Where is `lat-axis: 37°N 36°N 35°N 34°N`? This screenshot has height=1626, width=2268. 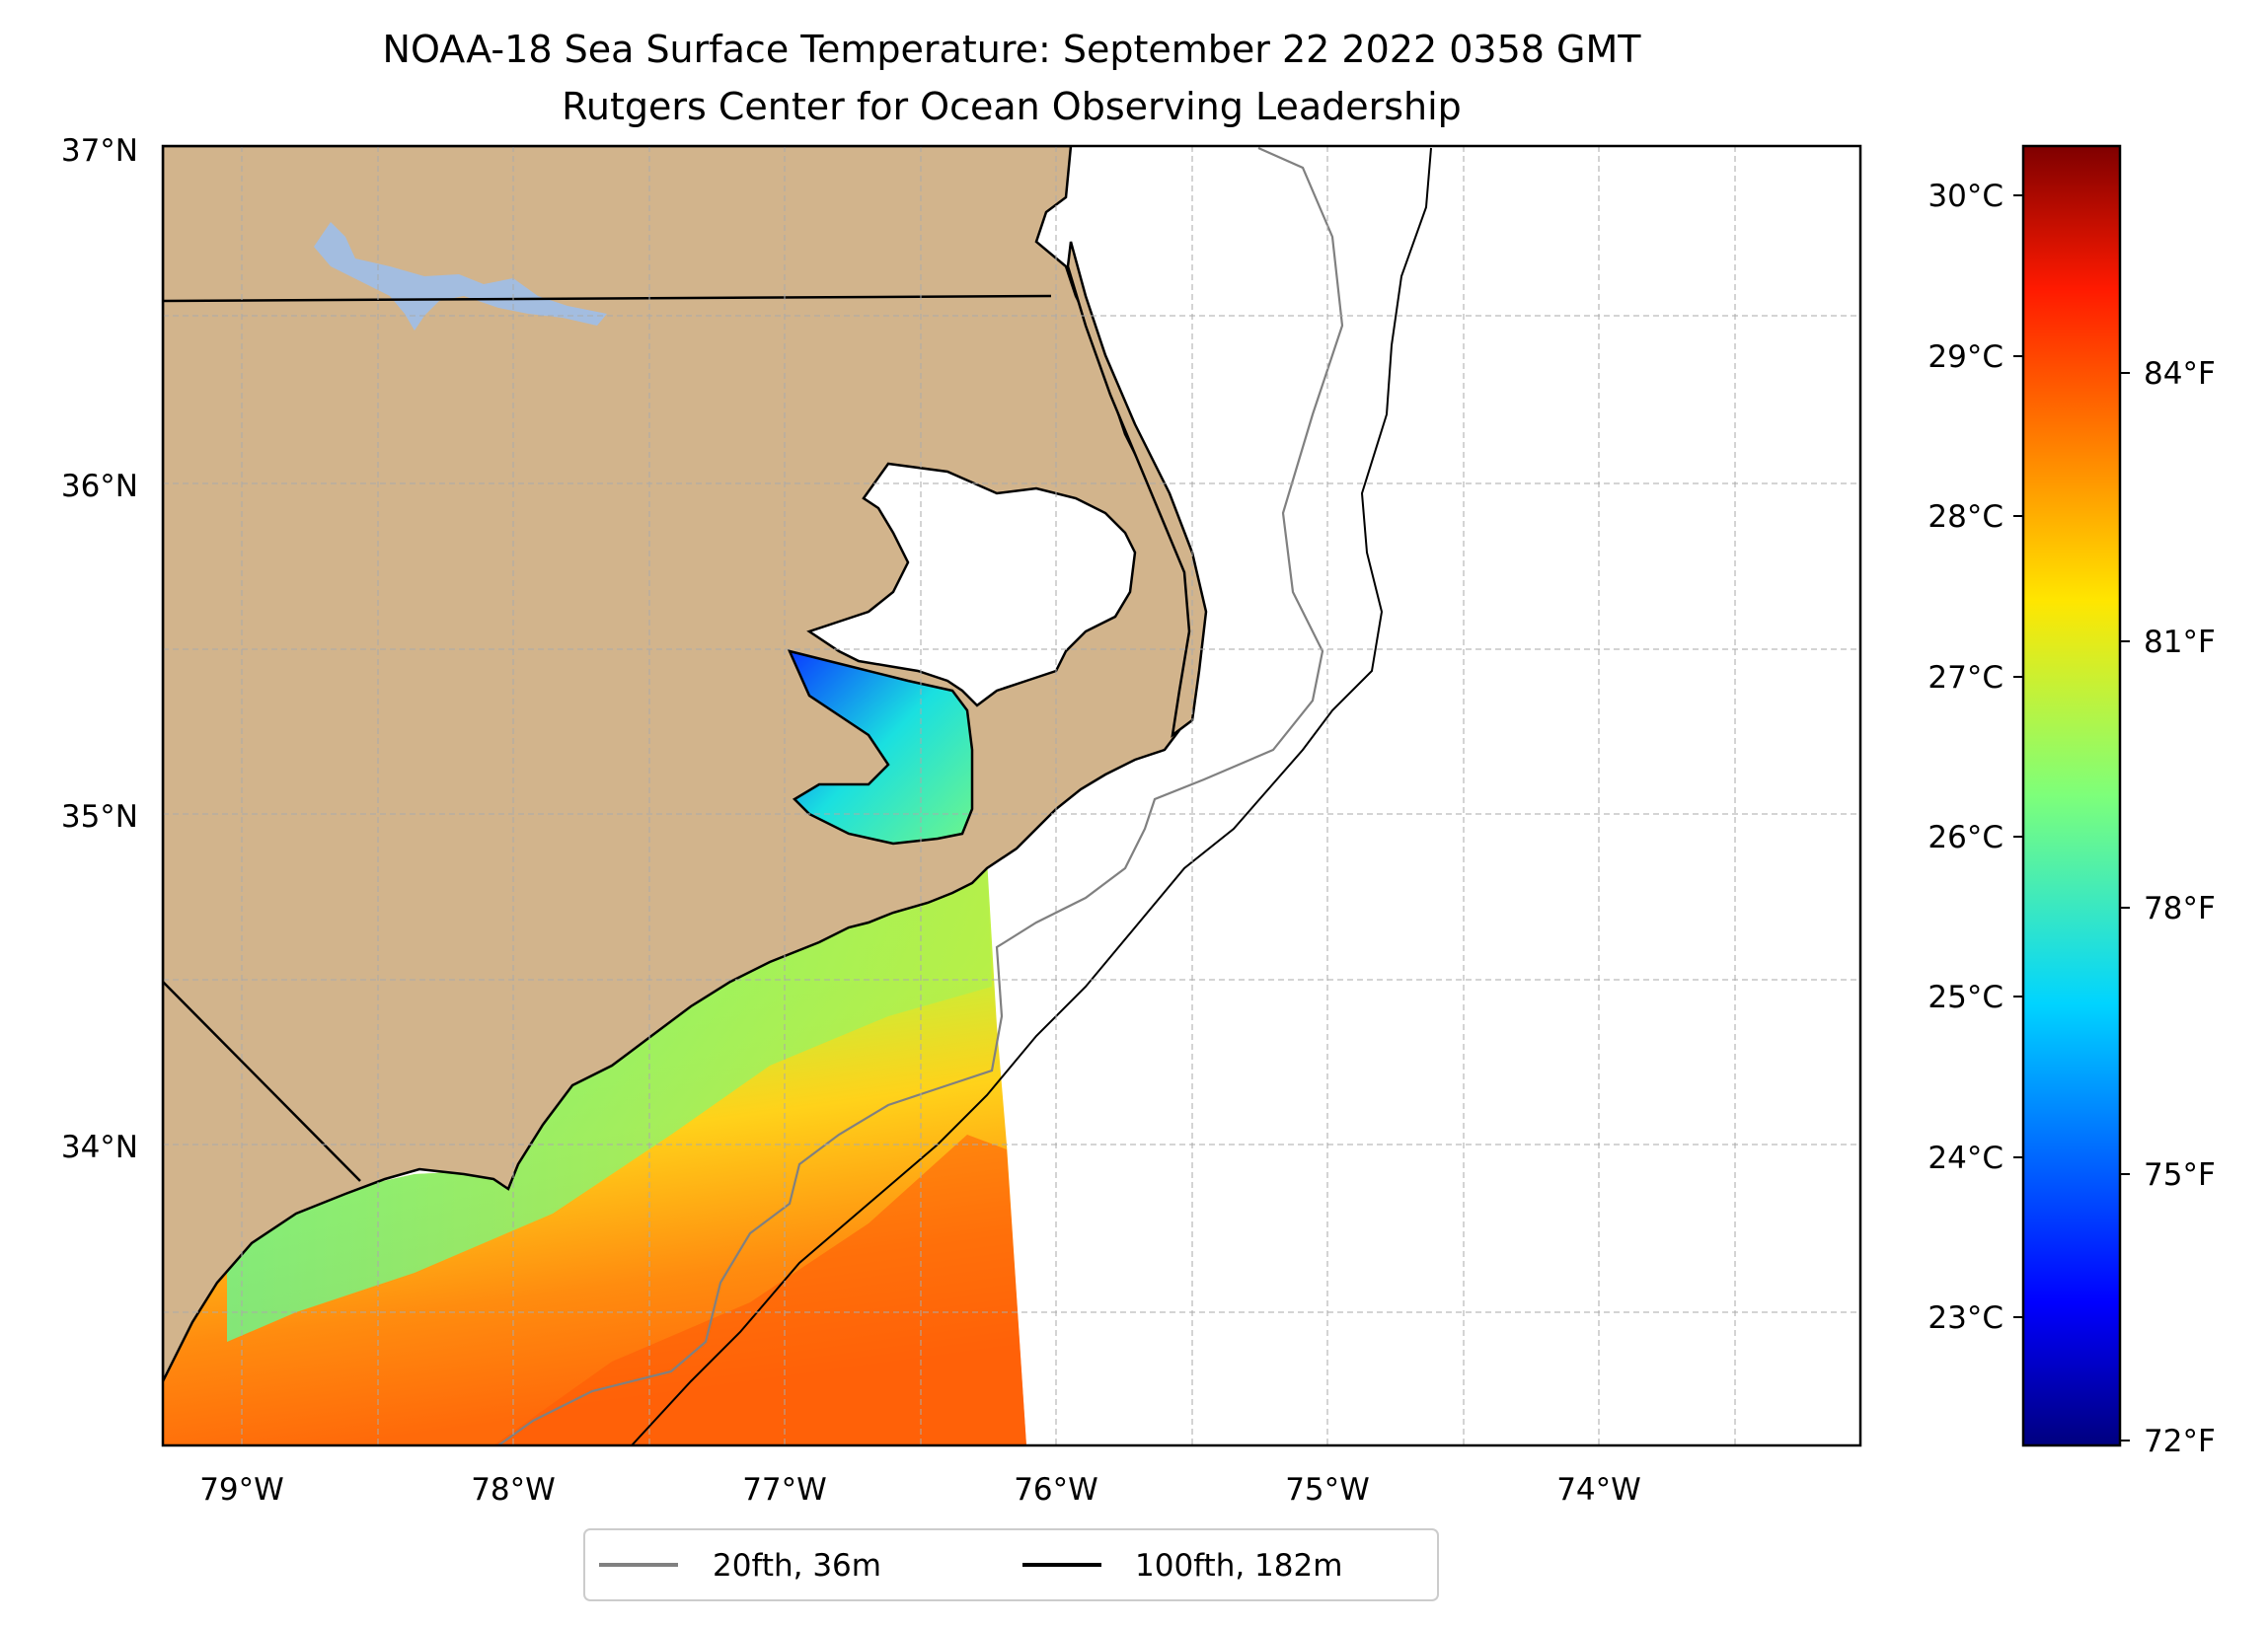 lat-axis: 37°N 36°N 35°N 34°N is located at coordinates (100, 649).